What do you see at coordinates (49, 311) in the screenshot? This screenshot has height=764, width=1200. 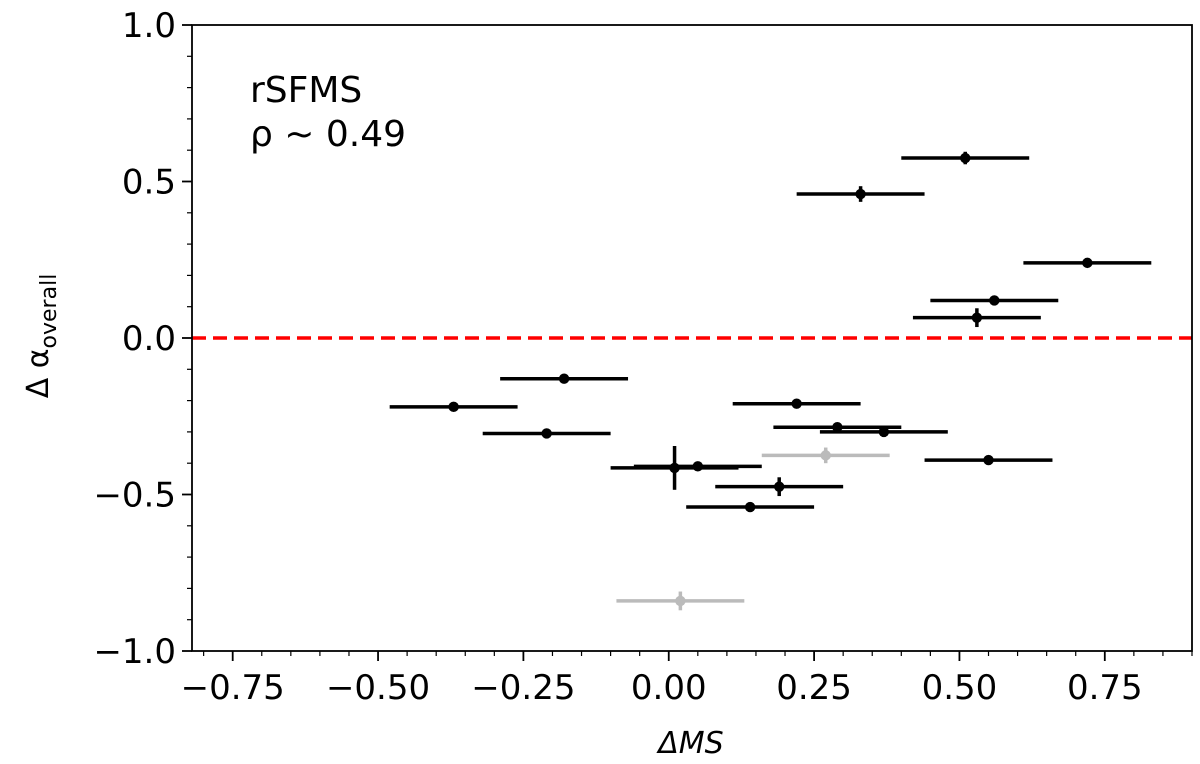 I see `y-axis-title-subscript: overall` at bounding box center [49, 311].